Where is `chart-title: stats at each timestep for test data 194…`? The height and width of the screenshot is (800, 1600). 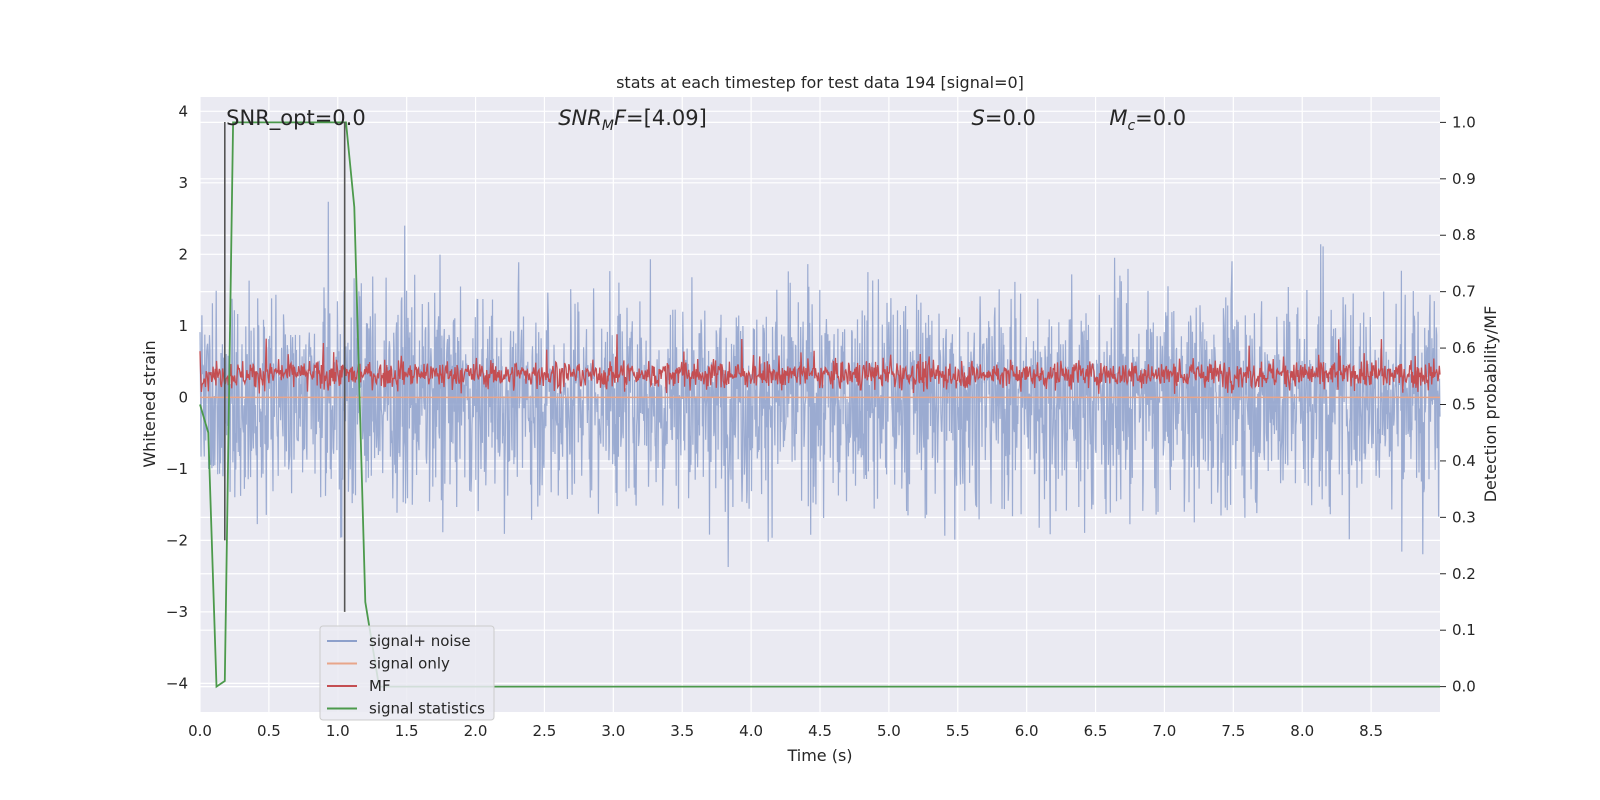 chart-title: stats at each timestep for test data 194… is located at coordinates (820, 82).